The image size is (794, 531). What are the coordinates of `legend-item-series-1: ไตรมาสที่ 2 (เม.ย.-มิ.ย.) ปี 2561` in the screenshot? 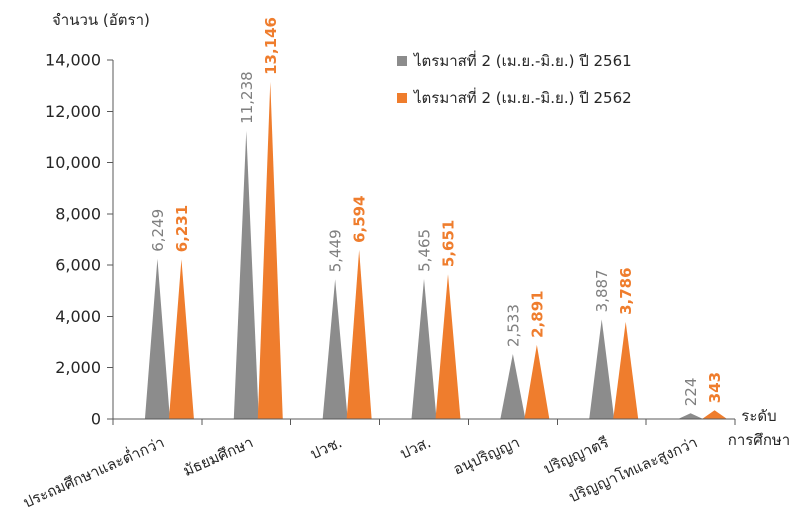 It's located at (514, 60).